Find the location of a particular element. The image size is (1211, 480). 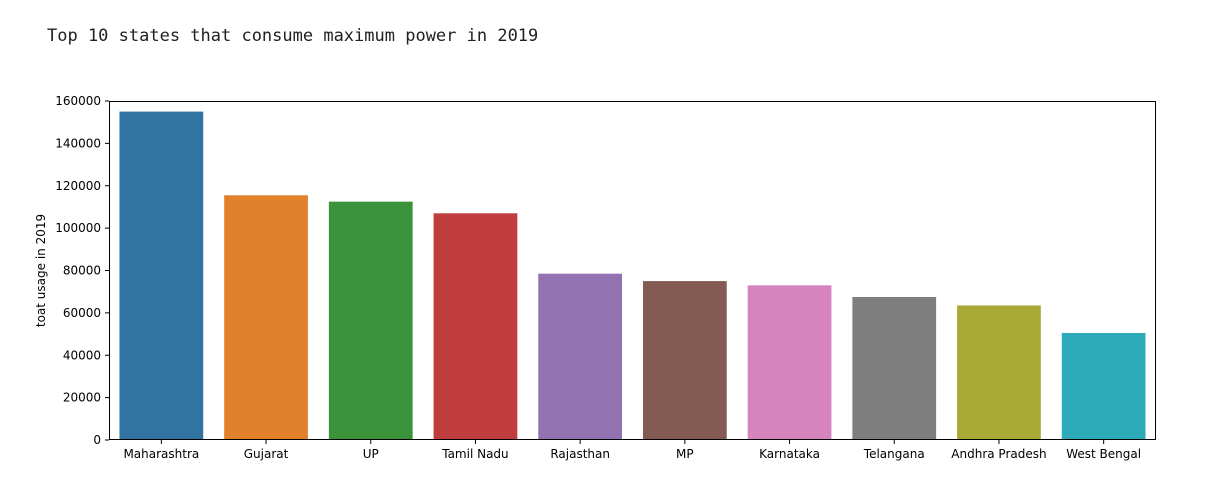

y-tick-label: 60000 is located at coordinates (82, 313).